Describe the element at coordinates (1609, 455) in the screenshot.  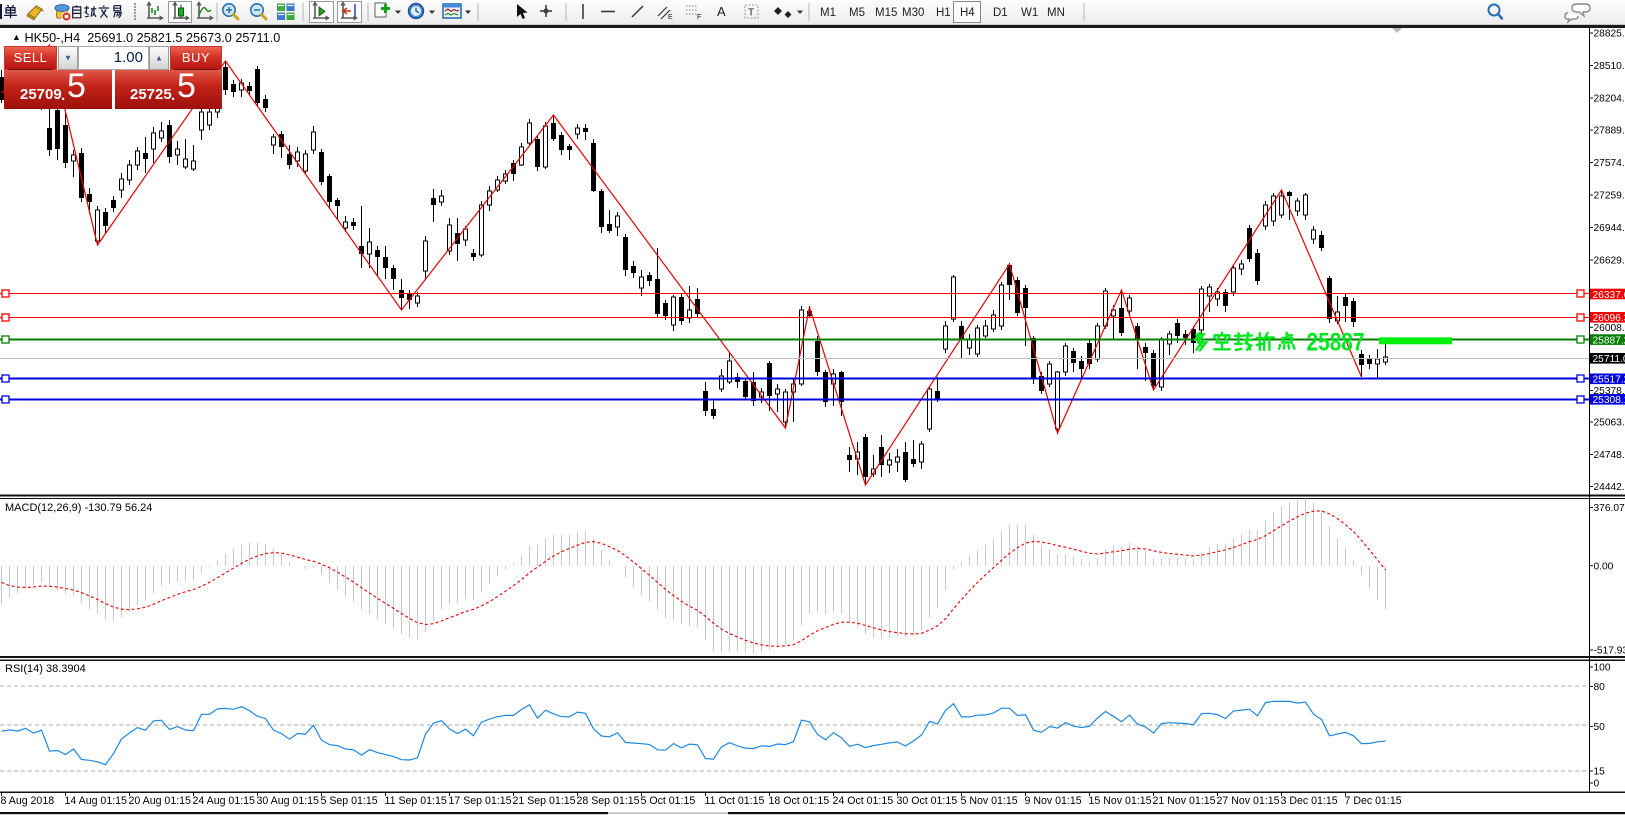
I see `svg-text: 24748.0` at that location.